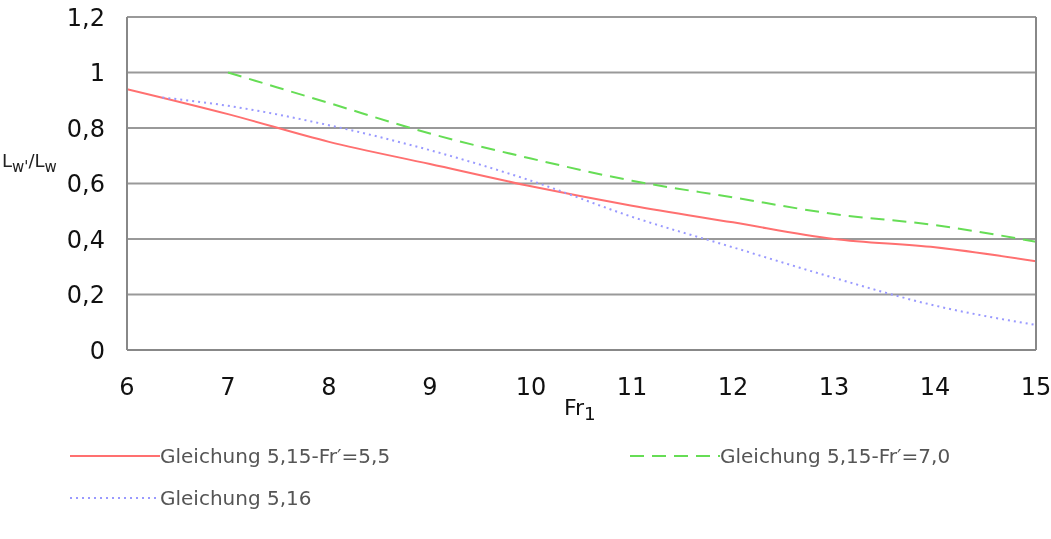  I want to click on x-tick-label: 6, so click(127, 387).